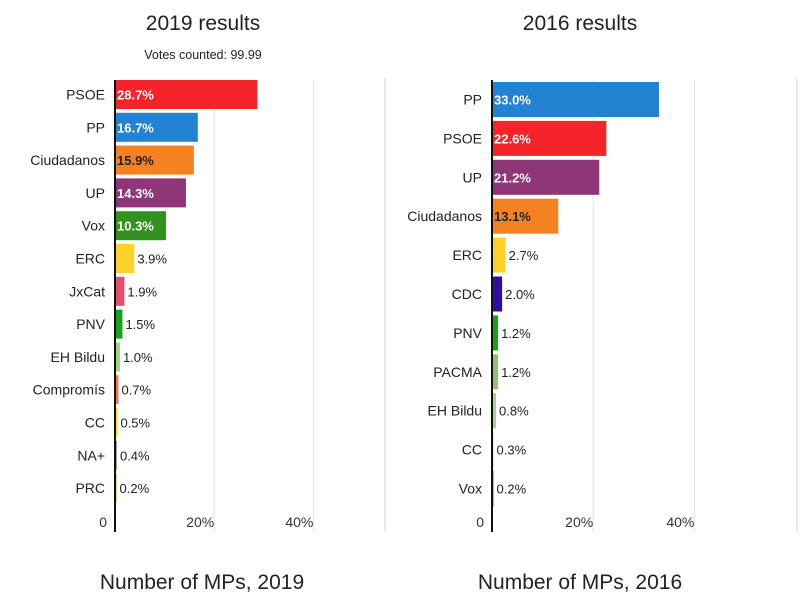 Image resolution: width=800 pixels, height=615 pixels. I want to click on chart-2019-subtitle: Votes counted: 99.99, so click(203, 55).